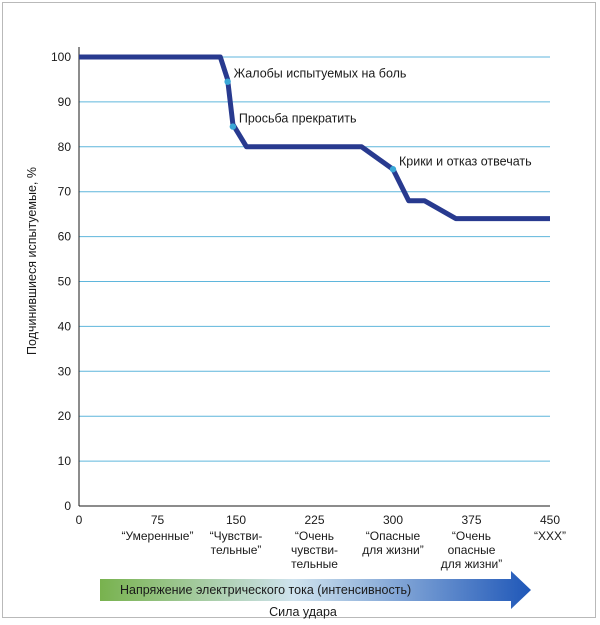 This screenshot has width=600, height=625. I want to click on category-label: “Умеренные”, so click(158, 536).